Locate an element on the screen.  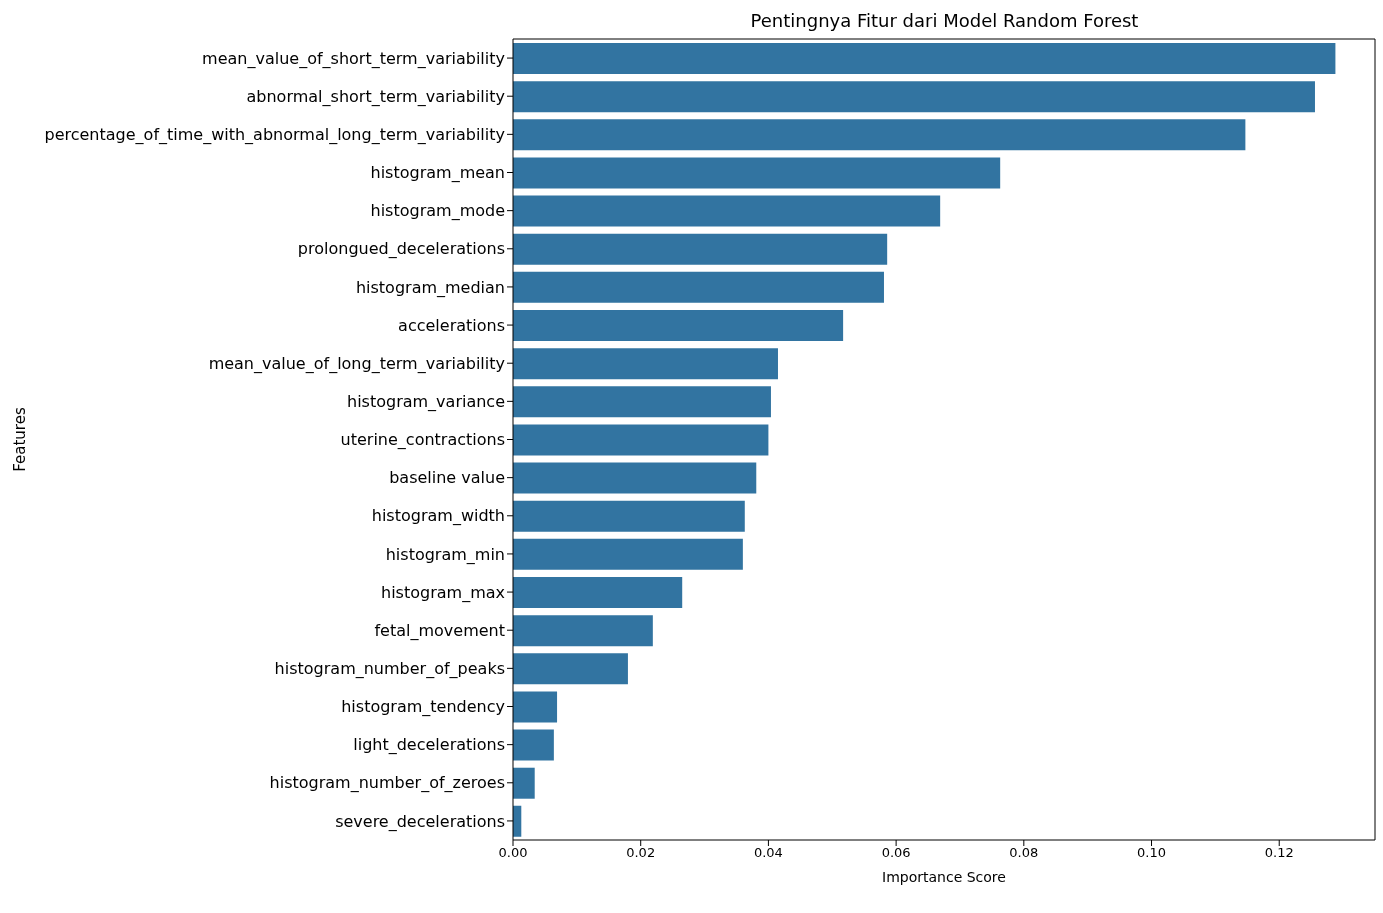
y-tick-label: histogram_width is located at coordinates (438, 516).